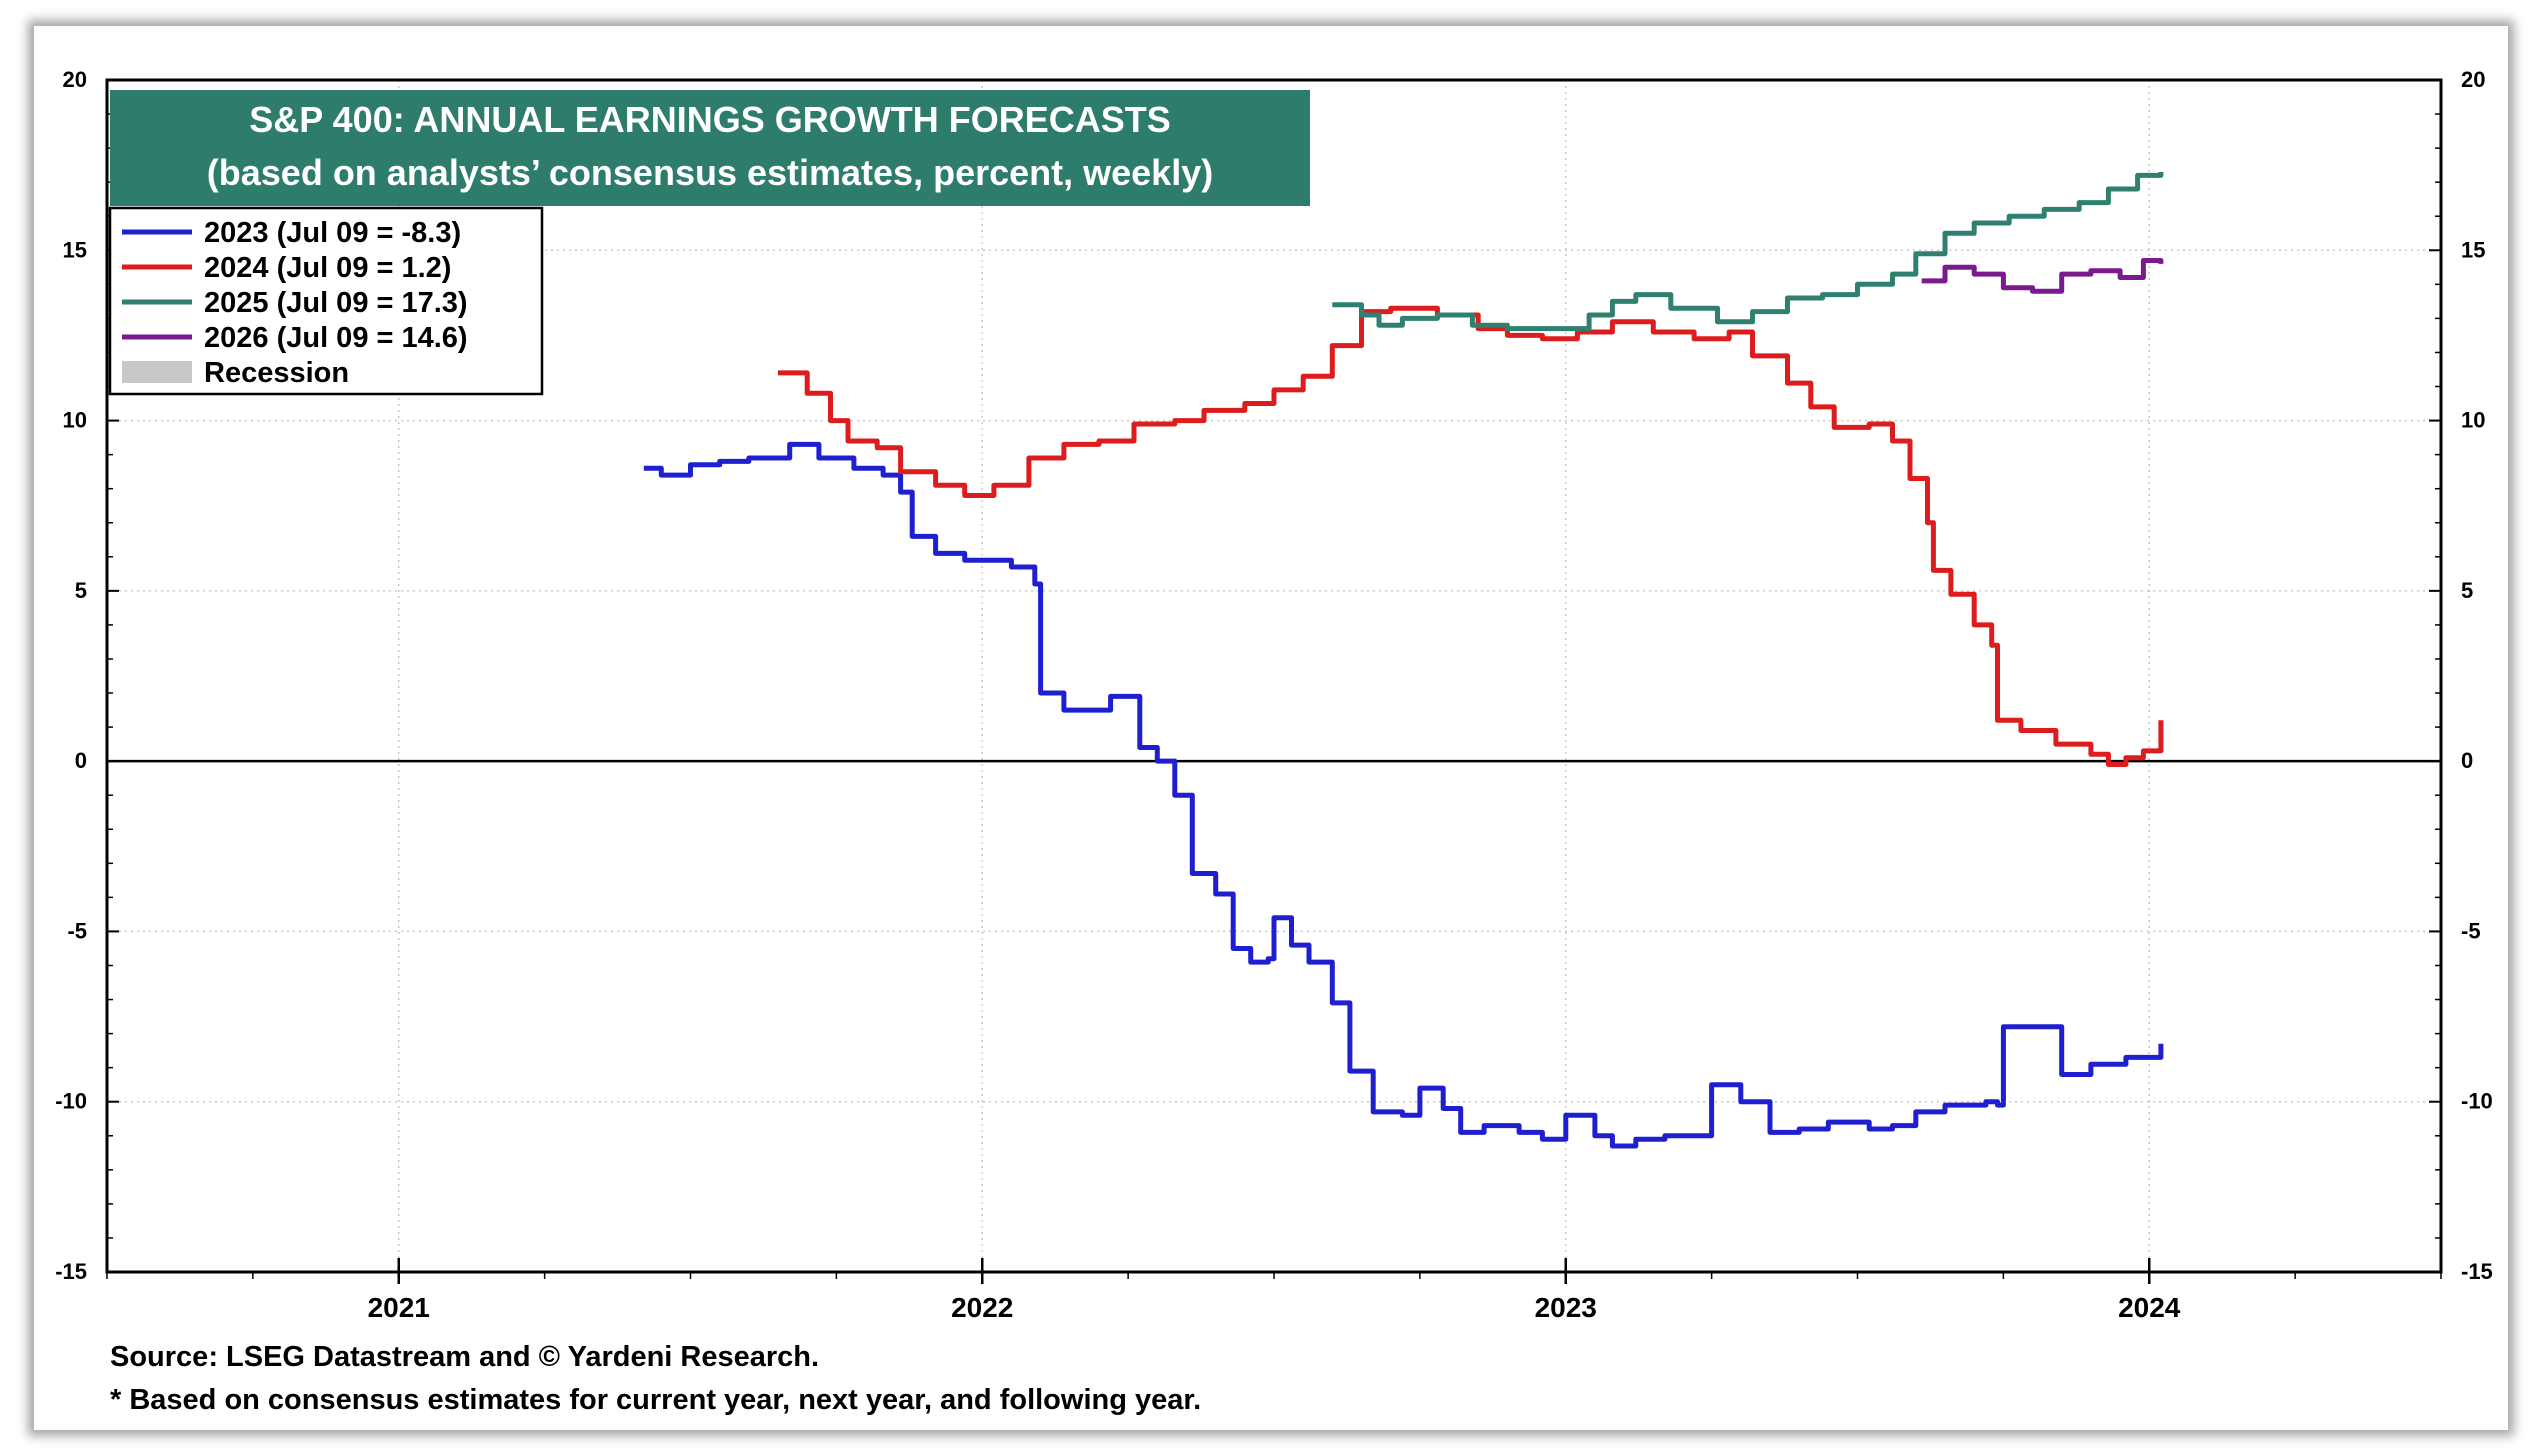 This screenshot has width=2542, height=1456. What do you see at coordinates (75, 420) in the screenshot?
I see `y-tick-label-left: 10` at bounding box center [75, 420].